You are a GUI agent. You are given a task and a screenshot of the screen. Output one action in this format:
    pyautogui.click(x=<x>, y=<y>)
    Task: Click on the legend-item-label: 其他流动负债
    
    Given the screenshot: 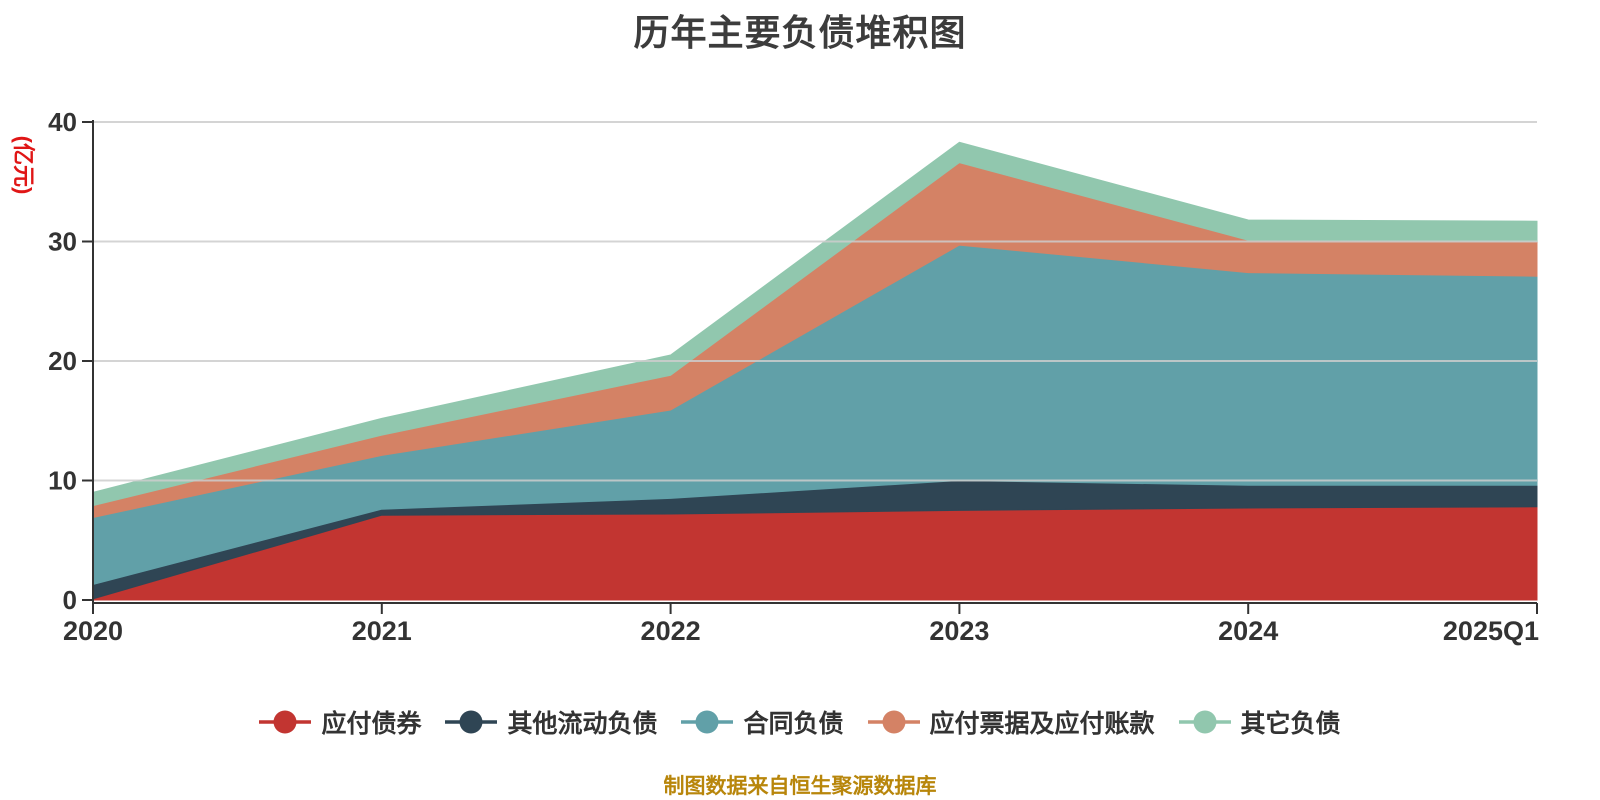 What is the action you would take?
    pyautogui.click(x=582, y=724)
    